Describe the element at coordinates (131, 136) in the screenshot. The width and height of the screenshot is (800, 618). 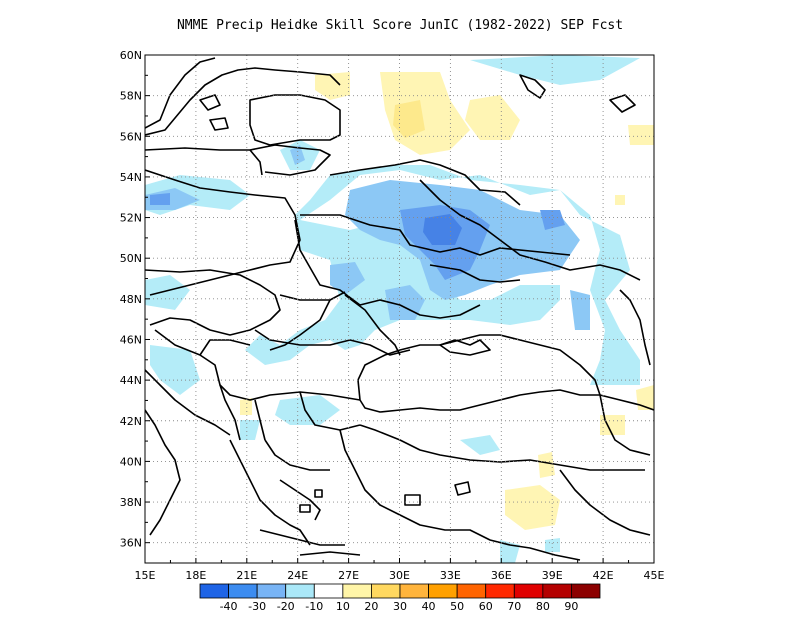
I see `lat-tick-label: 56N` at that location.